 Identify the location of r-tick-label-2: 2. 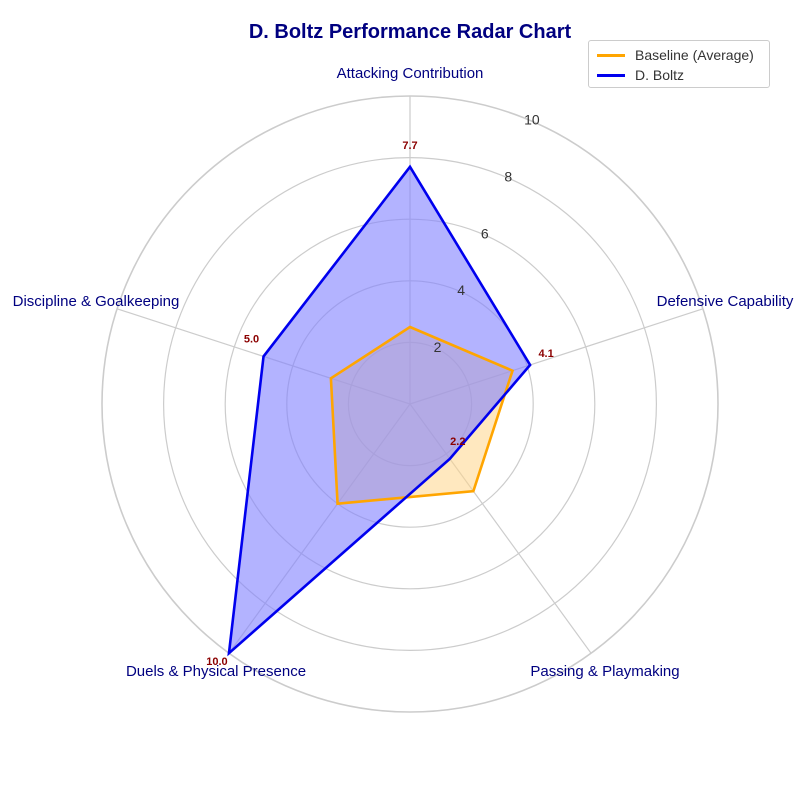
(438, 347).